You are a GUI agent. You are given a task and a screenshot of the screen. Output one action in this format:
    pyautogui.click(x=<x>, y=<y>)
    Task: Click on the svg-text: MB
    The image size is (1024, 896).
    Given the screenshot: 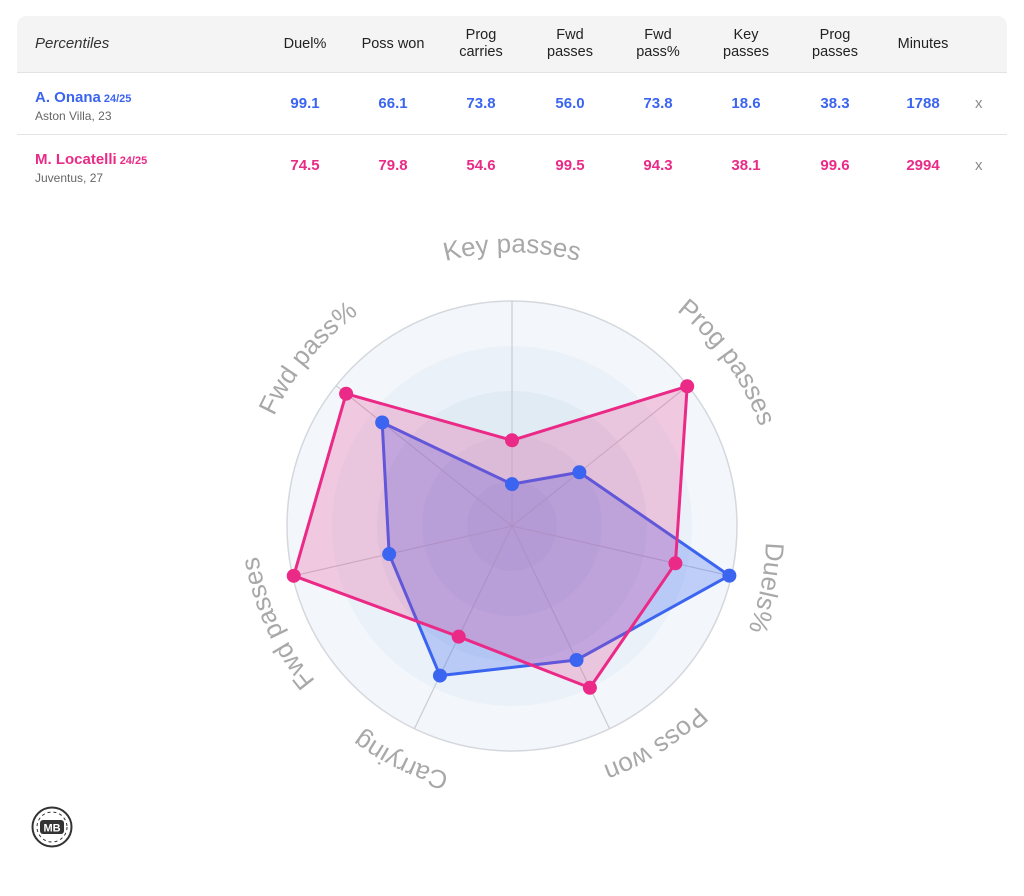 What is the action you would take?
    pyautogui.click(x=51, y=829)
    